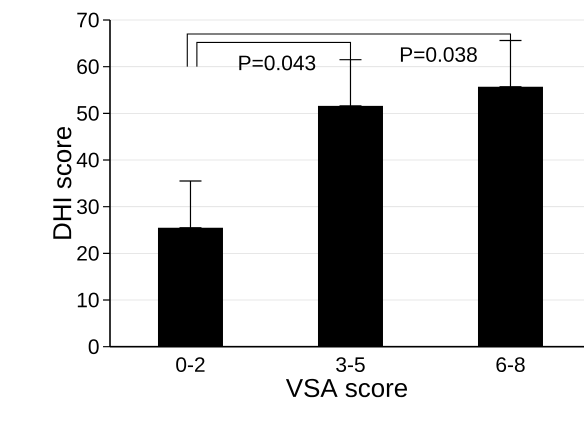 This screenshot has width=584, height=429. I want to click on y-axis-title: DHI score, so click(62, 182).